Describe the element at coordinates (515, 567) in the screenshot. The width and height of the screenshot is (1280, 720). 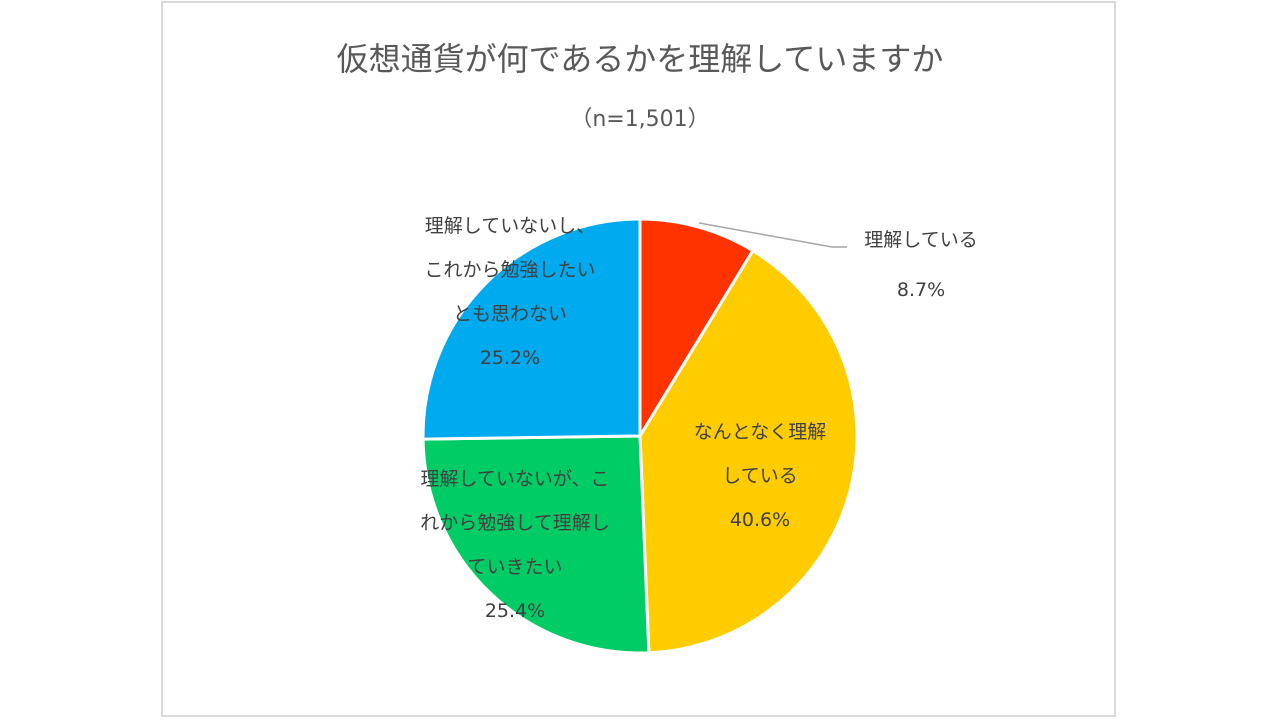
I see `label-text-line3: ていきたい` at that location.